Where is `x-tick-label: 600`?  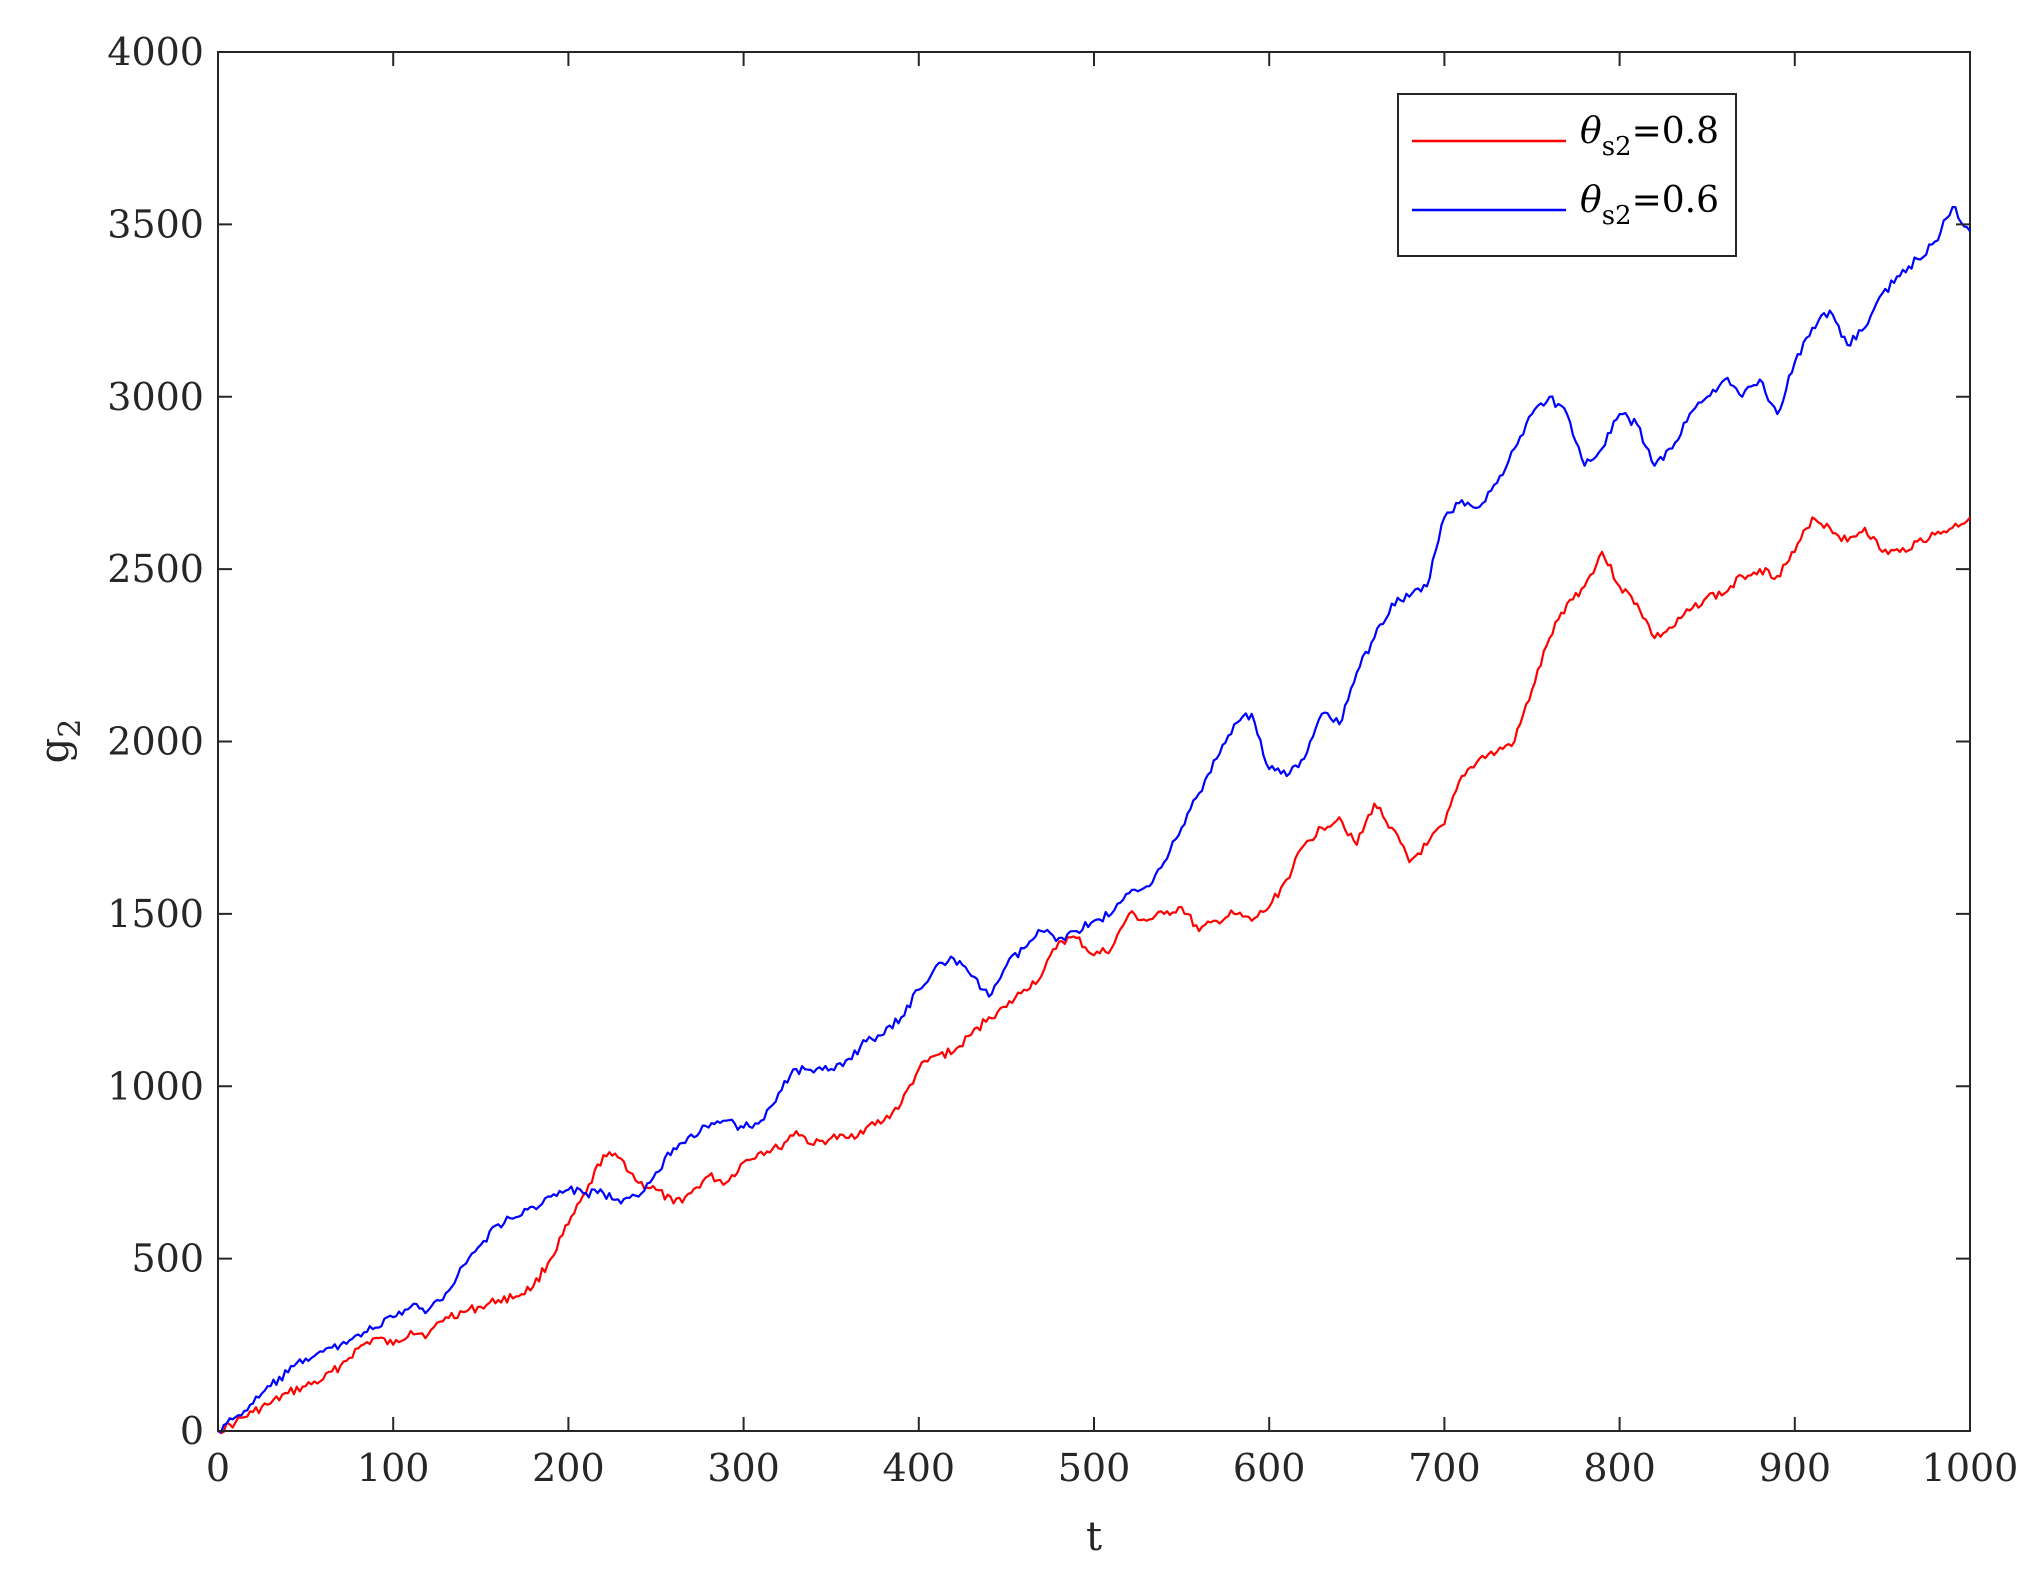 x-tick-label: 600 is located at coordinates (1269, 1468).